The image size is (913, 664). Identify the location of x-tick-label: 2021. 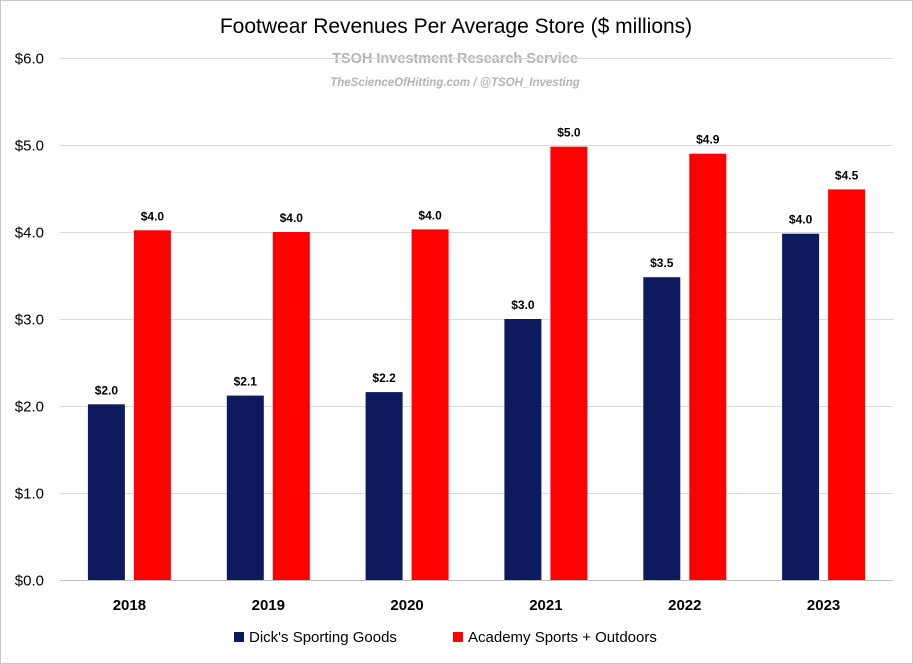
(545, 605).